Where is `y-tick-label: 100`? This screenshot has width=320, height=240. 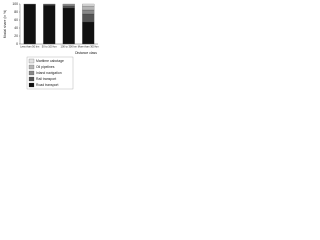 y-tick-label: 100 is located at coordinates (15, 4).